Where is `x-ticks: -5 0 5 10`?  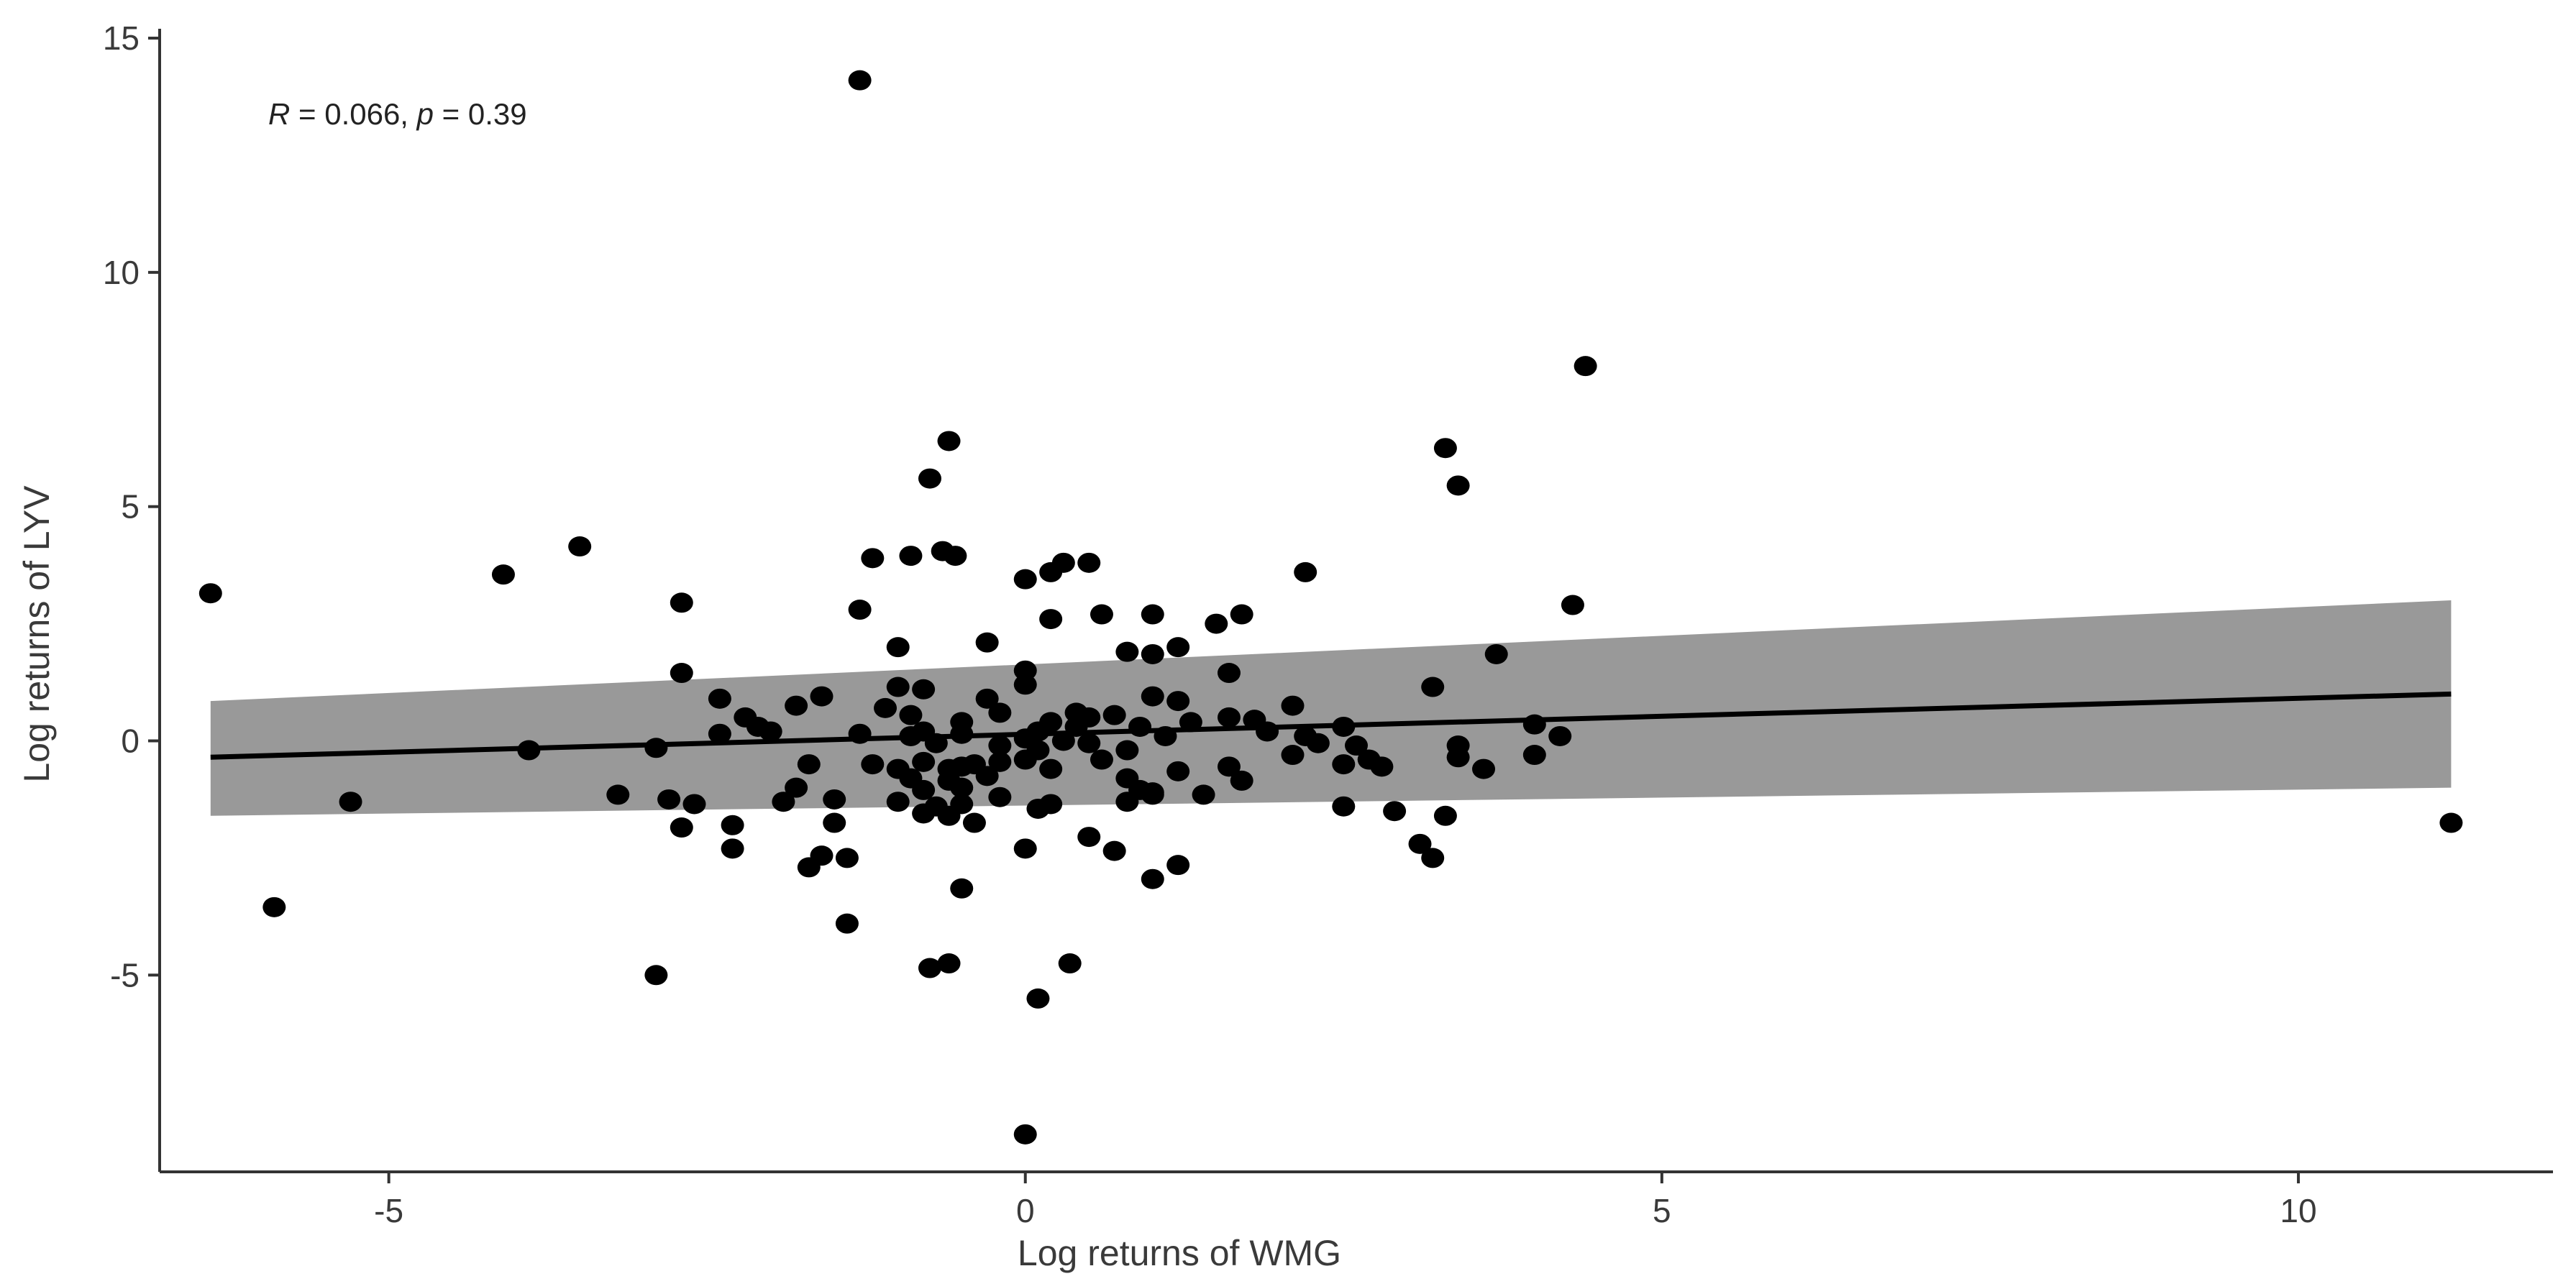
x-ticks: -5 0 5 10 is located at coordinates (1345, 1200).